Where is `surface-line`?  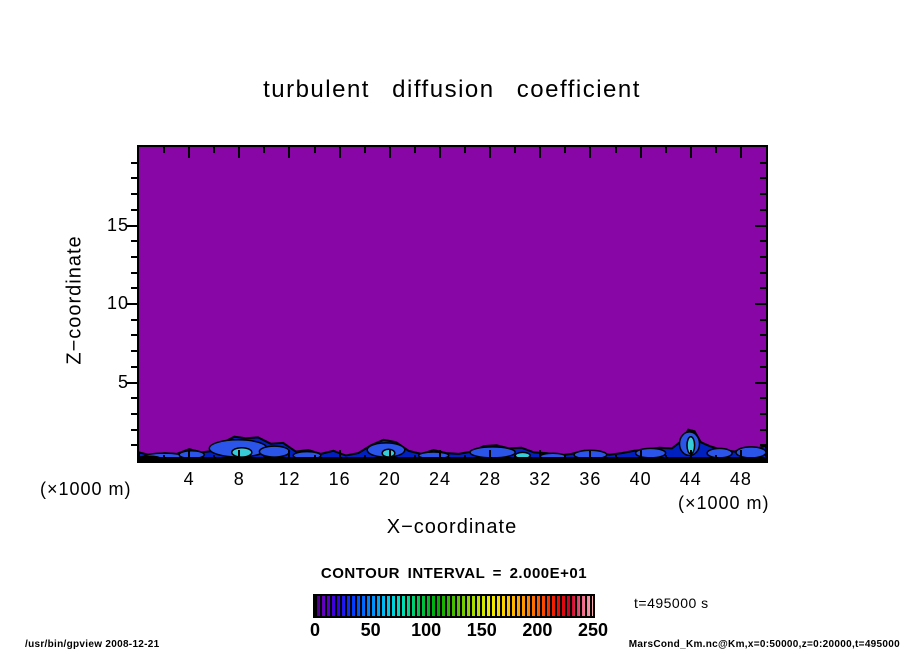
surface-line is located at coordinates (452, 459).